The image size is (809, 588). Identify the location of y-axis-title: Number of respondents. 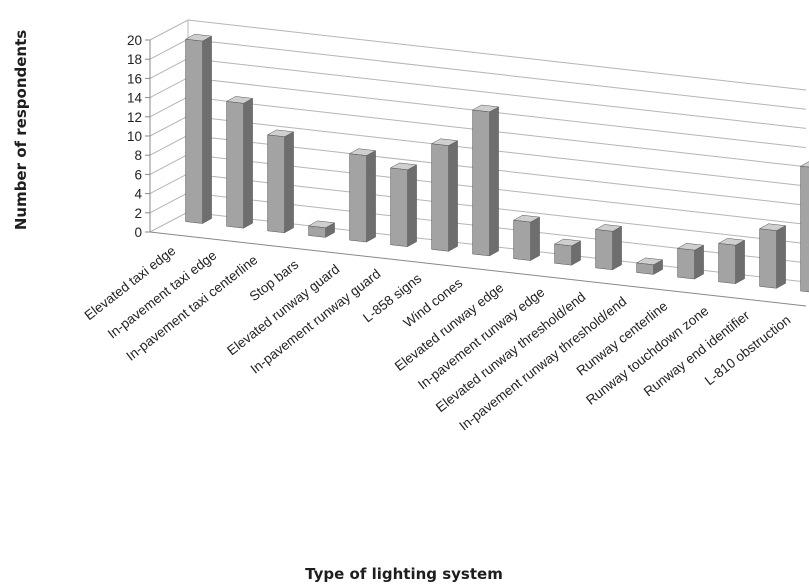
(21, 130).